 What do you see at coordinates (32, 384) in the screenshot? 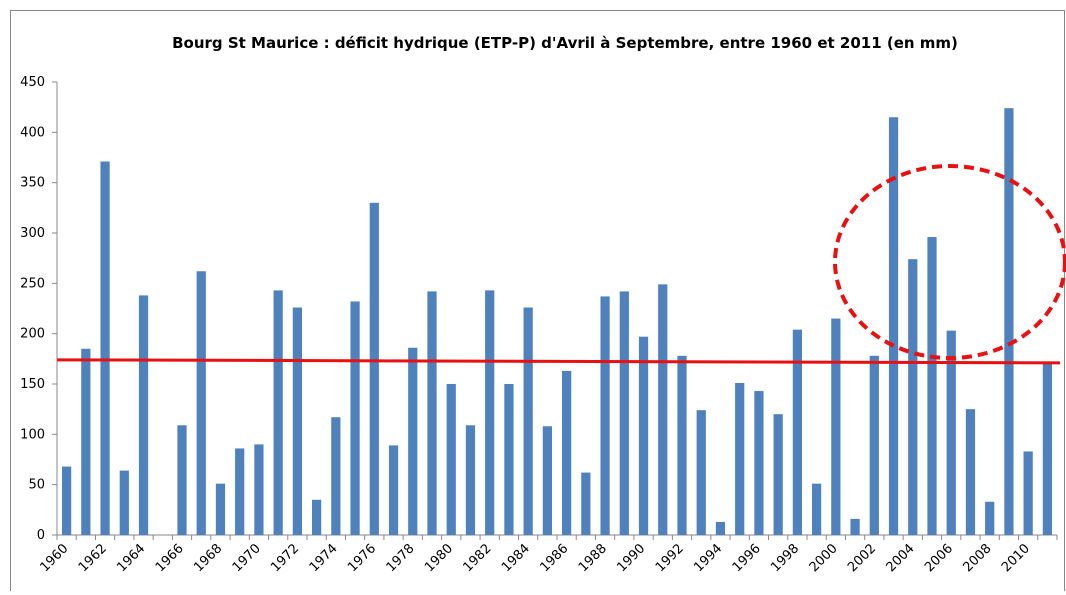
I see `y-tick-label: 150` at bounding box center [32, 384].